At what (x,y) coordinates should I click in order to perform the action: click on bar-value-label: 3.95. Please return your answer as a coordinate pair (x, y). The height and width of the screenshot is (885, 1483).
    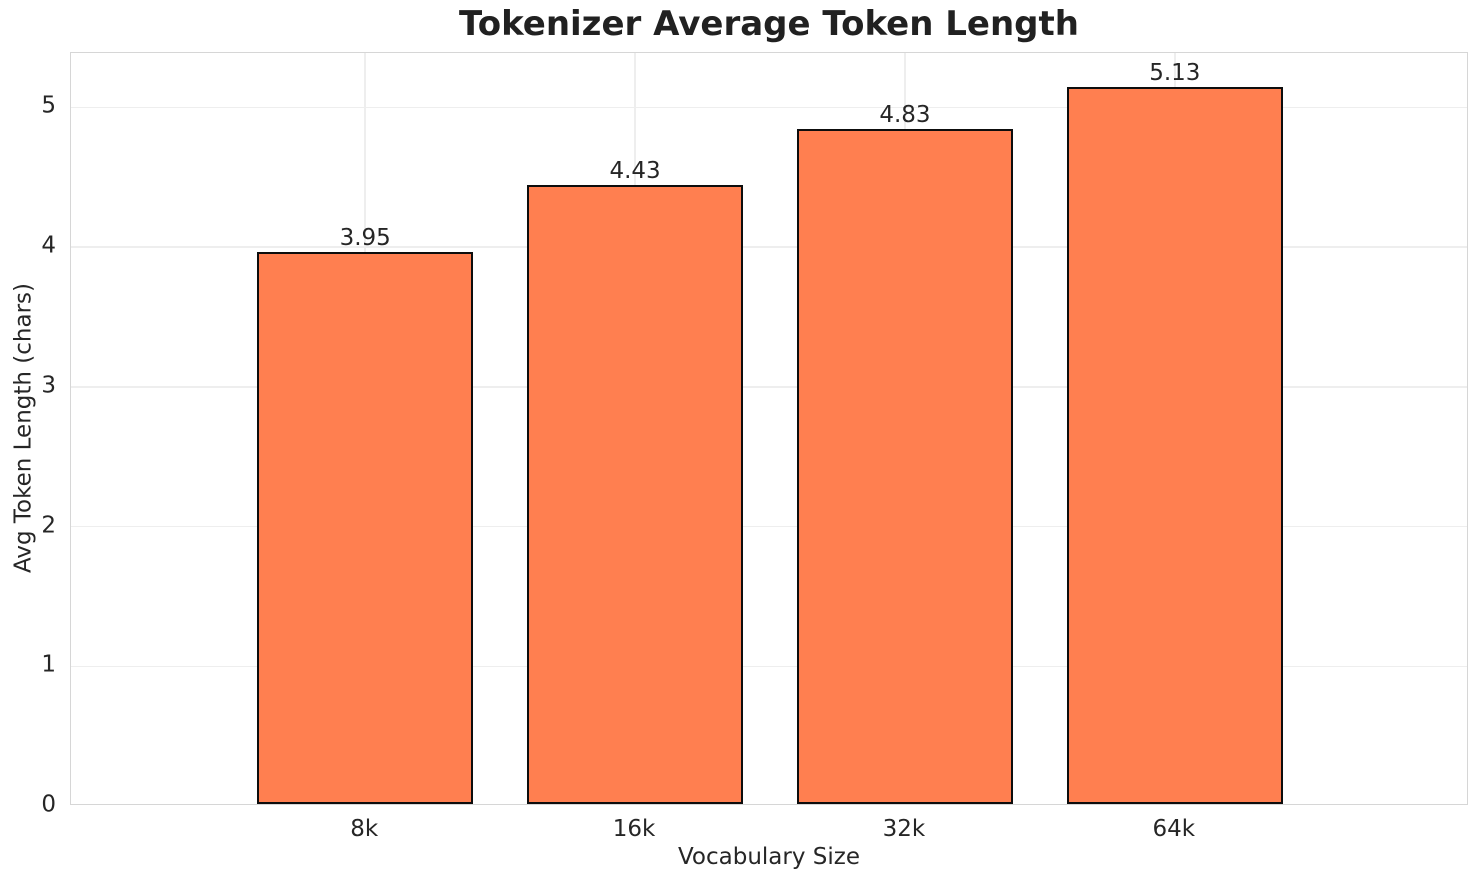
    Looking at the image, I should click on (365, 238).